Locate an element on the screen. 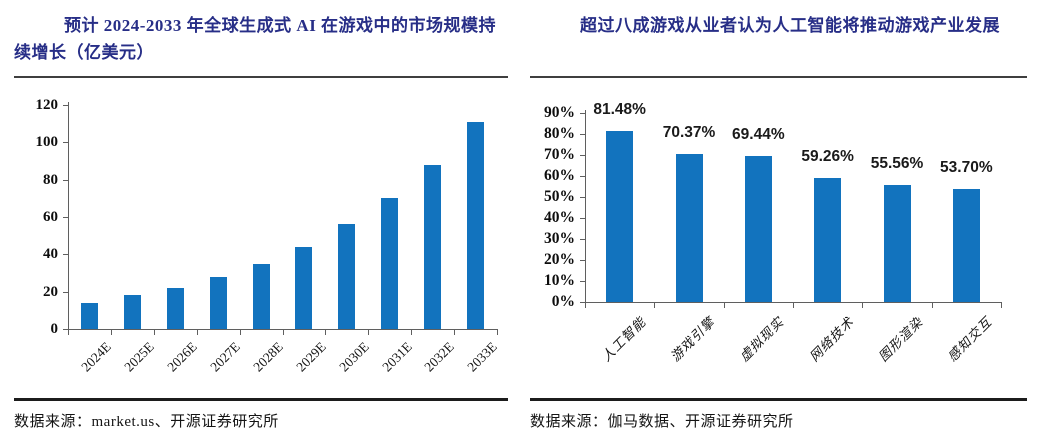 The height and width of the screenshot is (441, 1041). y-tick-label: 40% is located at coordinates (559, 217).